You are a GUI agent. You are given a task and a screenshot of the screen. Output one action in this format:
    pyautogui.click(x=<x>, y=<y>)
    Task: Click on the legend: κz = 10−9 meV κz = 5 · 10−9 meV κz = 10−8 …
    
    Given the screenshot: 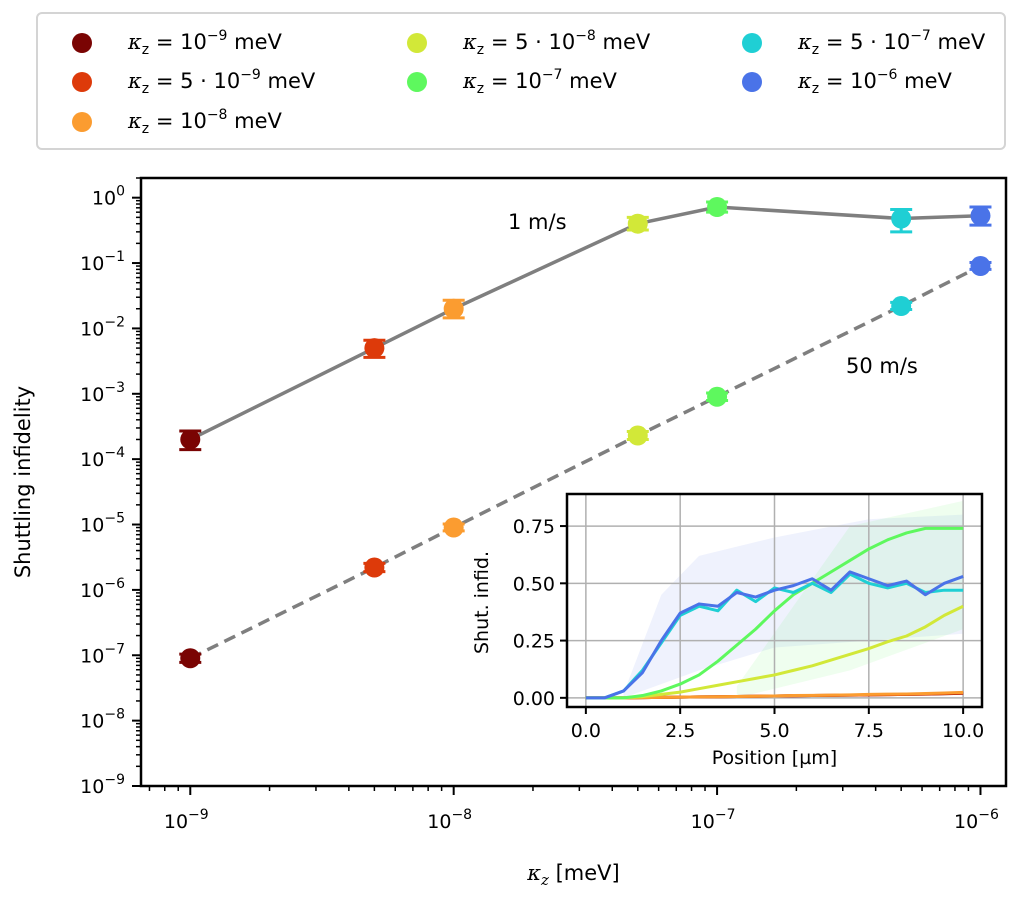 What is the action you would take?
    pyautogui.click(x=521, y=81)
    